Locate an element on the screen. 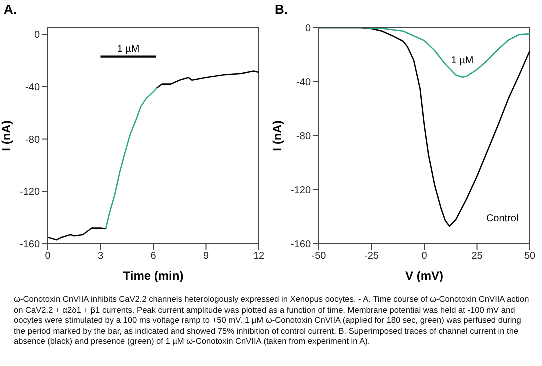 Image resolution: width=542 pixels, height=366 pixels. x-tick-label: 25 is located at coordinates (478, 256).